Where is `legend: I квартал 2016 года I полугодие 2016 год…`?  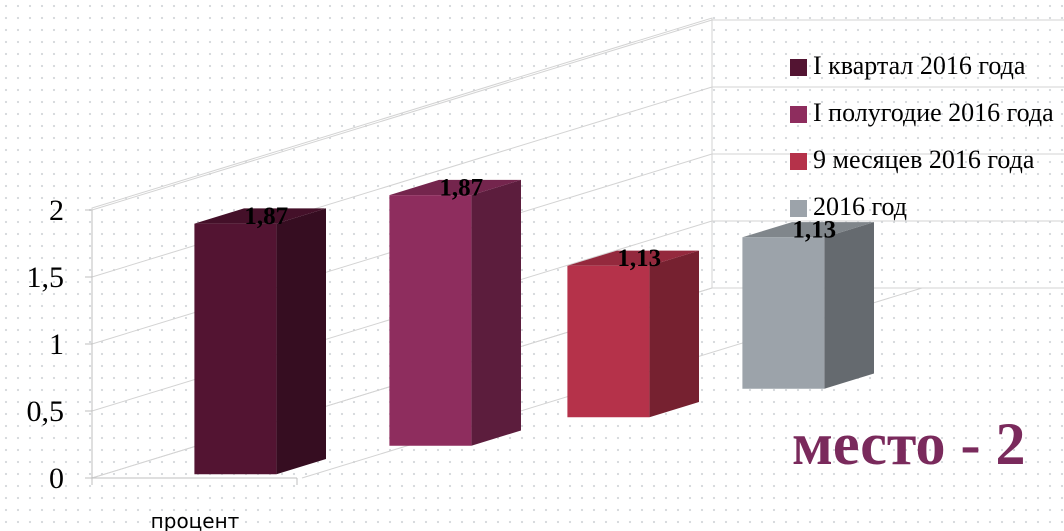 legend: I квартал 2016 года I полугодие 2016 год… is located at coordinates (927, 144).